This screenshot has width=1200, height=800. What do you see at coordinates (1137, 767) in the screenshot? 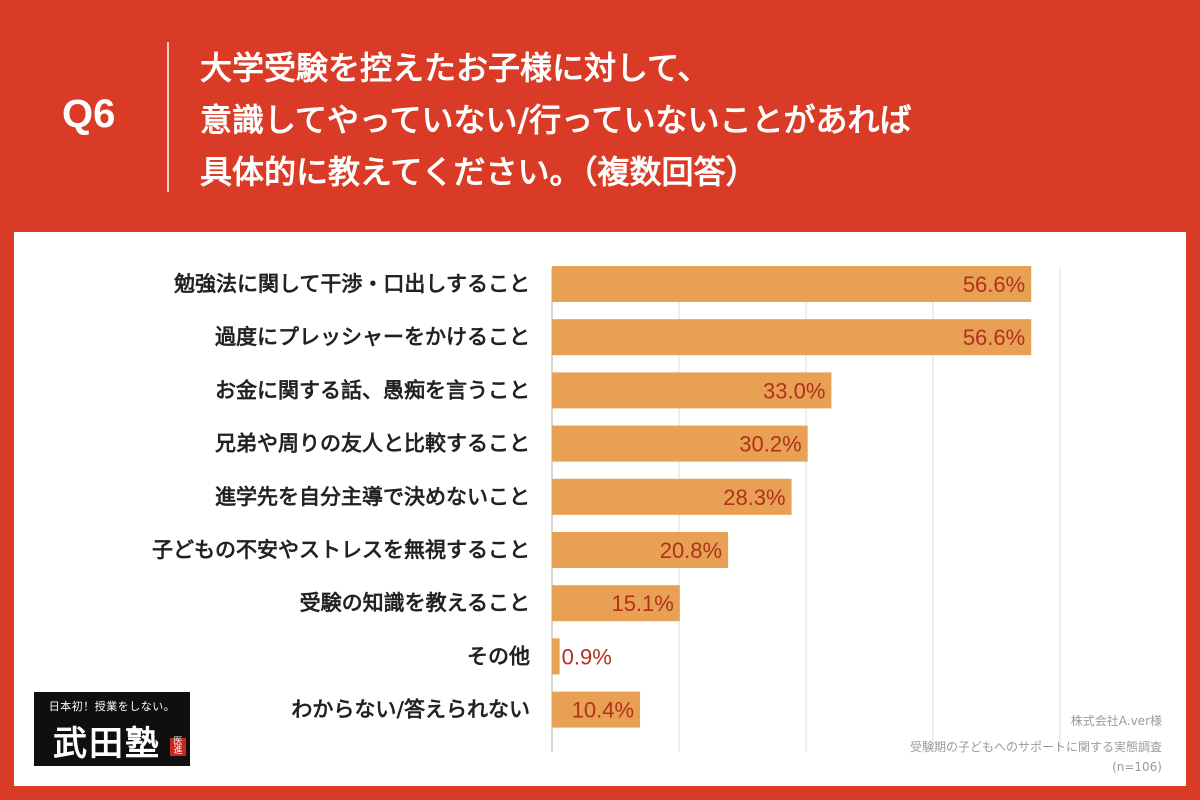
I see `source-sample: (n=106)` at bounding box center [1137, 767].